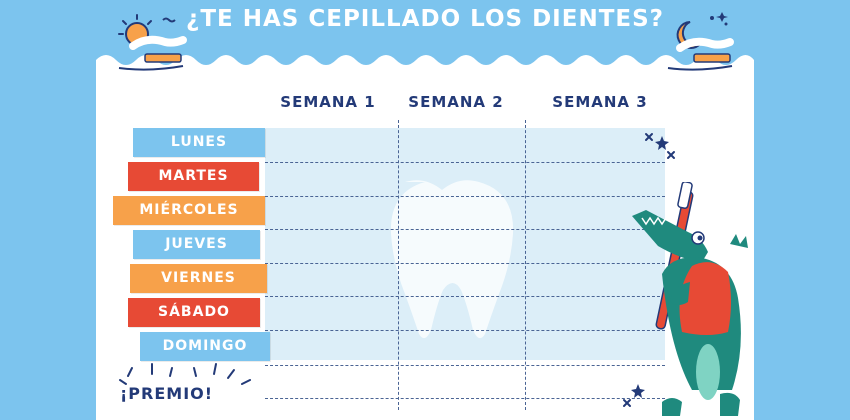 Image resolution: width=850 pixels, height=420 pixels. Describe the element at coordinates (456, 102) in the screenshot. I see `week-2-header: SEMANA 2` at that location.